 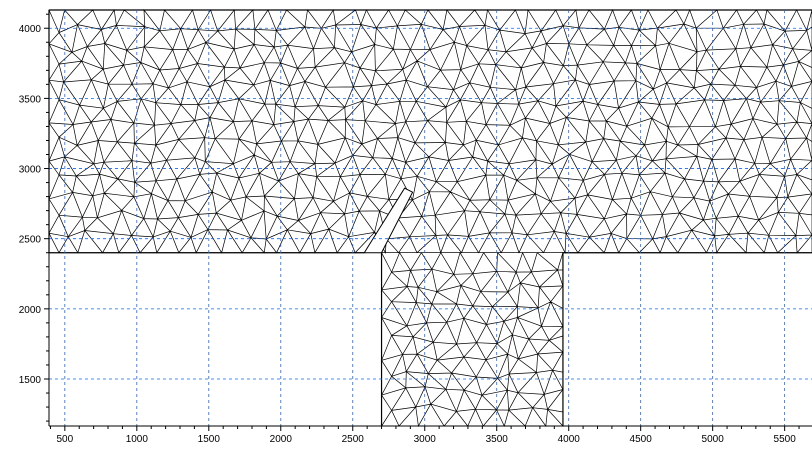 What do you see at coordinates (388, 220) in the screenshot?
I see `notch-slit` at bounding box center [388, 220].